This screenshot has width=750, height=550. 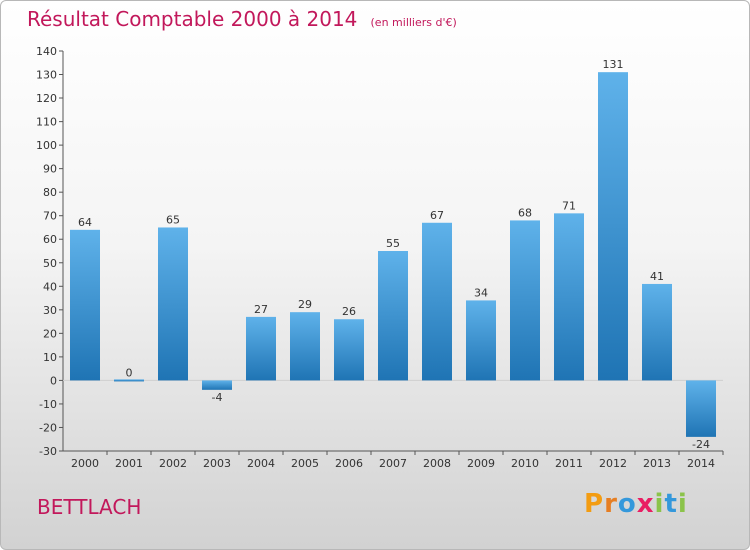 I want to click on bar-2002, so click(x=173, y=304).